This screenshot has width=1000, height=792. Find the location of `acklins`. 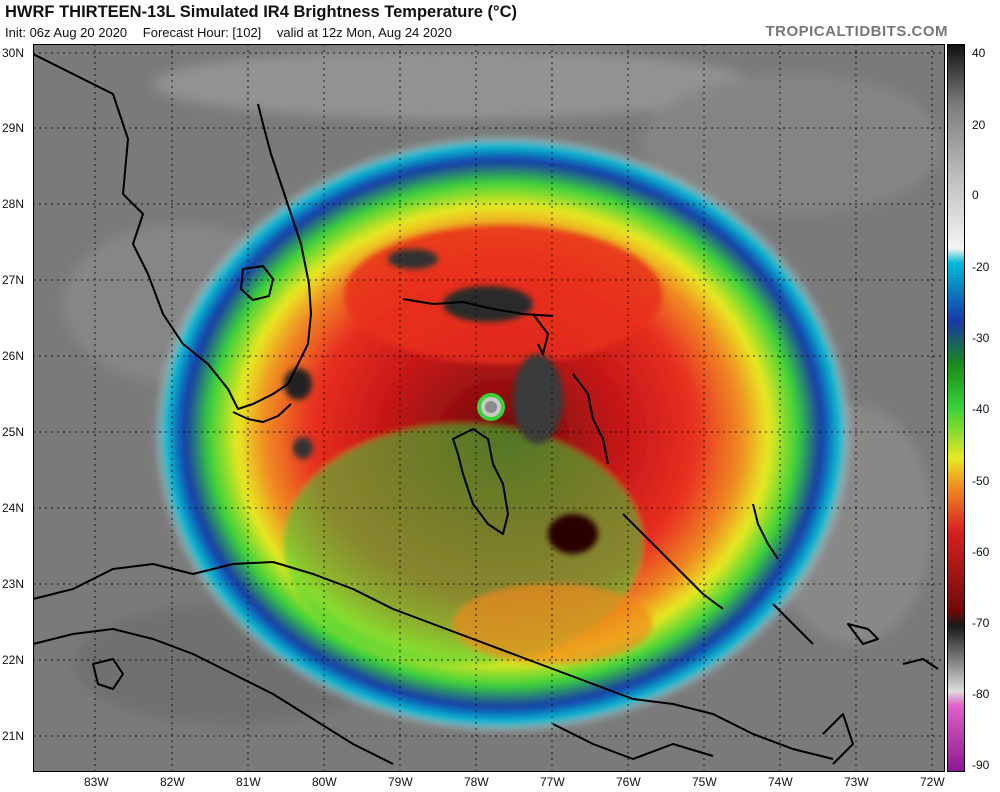

acklins is located at coordinates (793, 624).